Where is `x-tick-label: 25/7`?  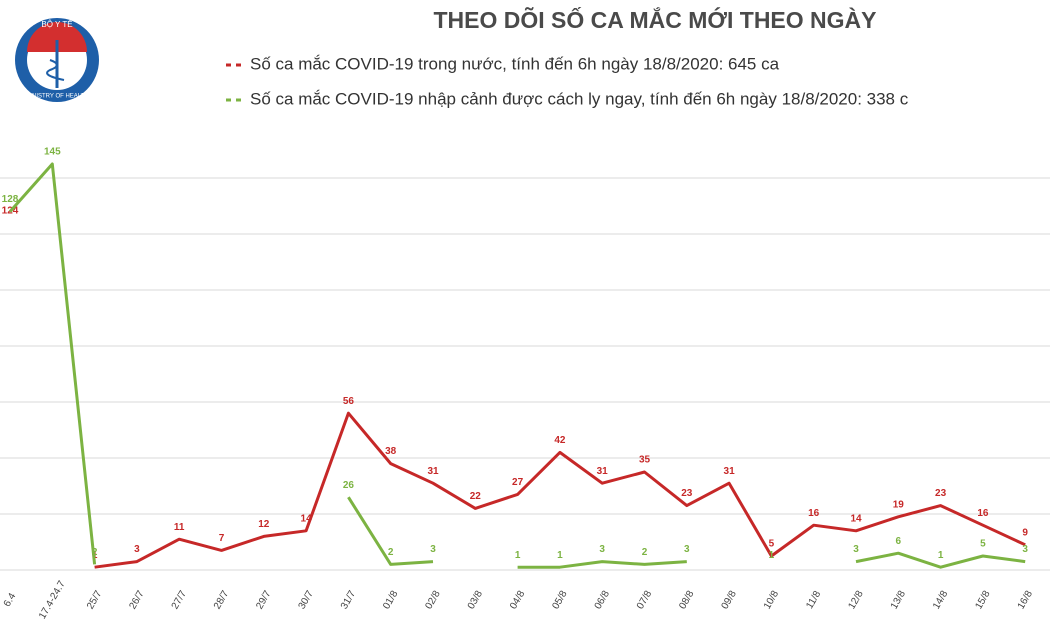 x-tick-label: 25/7 is located at coordinates (94, 600).